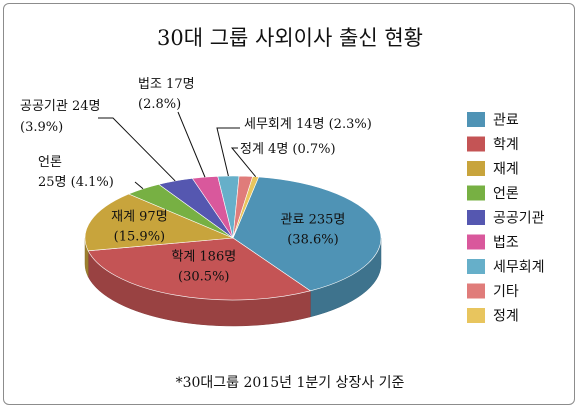 The width and height of the screenshot is (580, 410). I want to click on data-label-세무회계: 세무회계 14명 (2.3%), so click(308, 124).